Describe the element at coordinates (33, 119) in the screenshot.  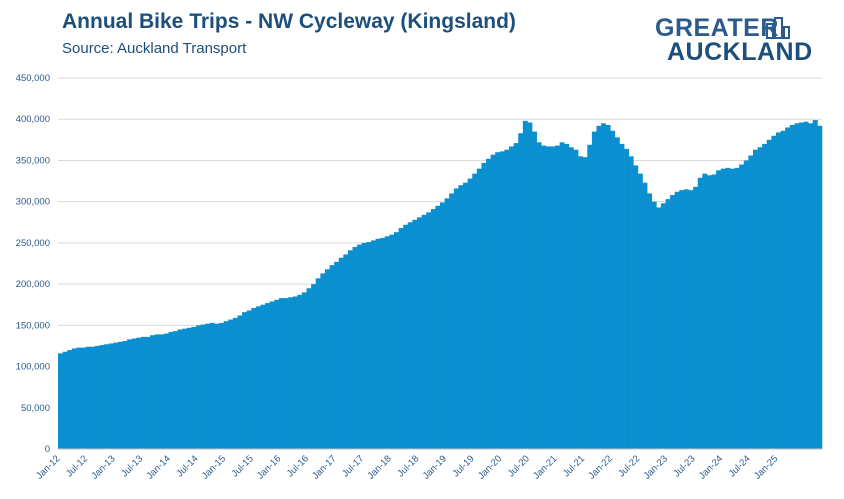
I see `y-tick-label: 400,000` at that location.